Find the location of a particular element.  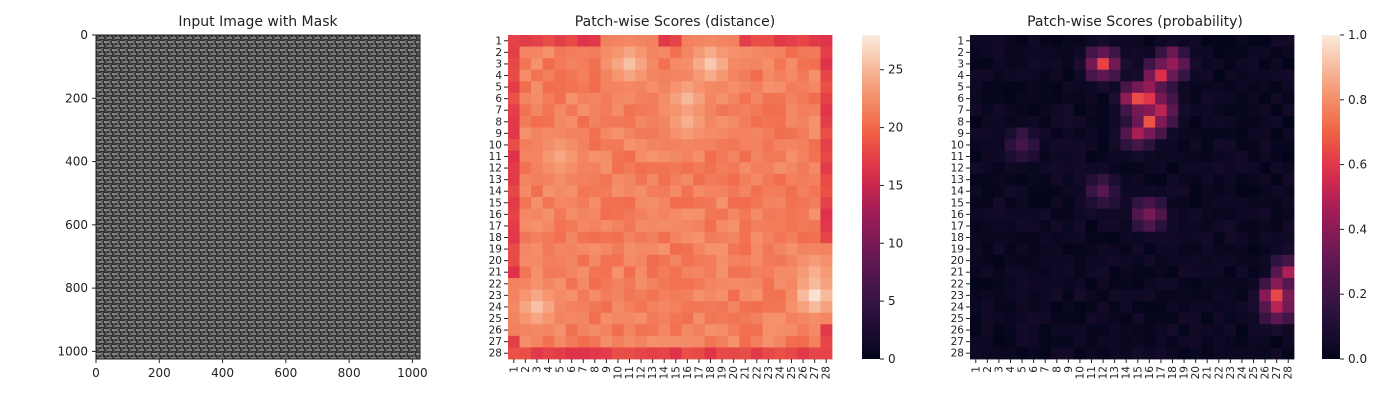

row-tick-label: 17 is located at coordinates (957, 226).